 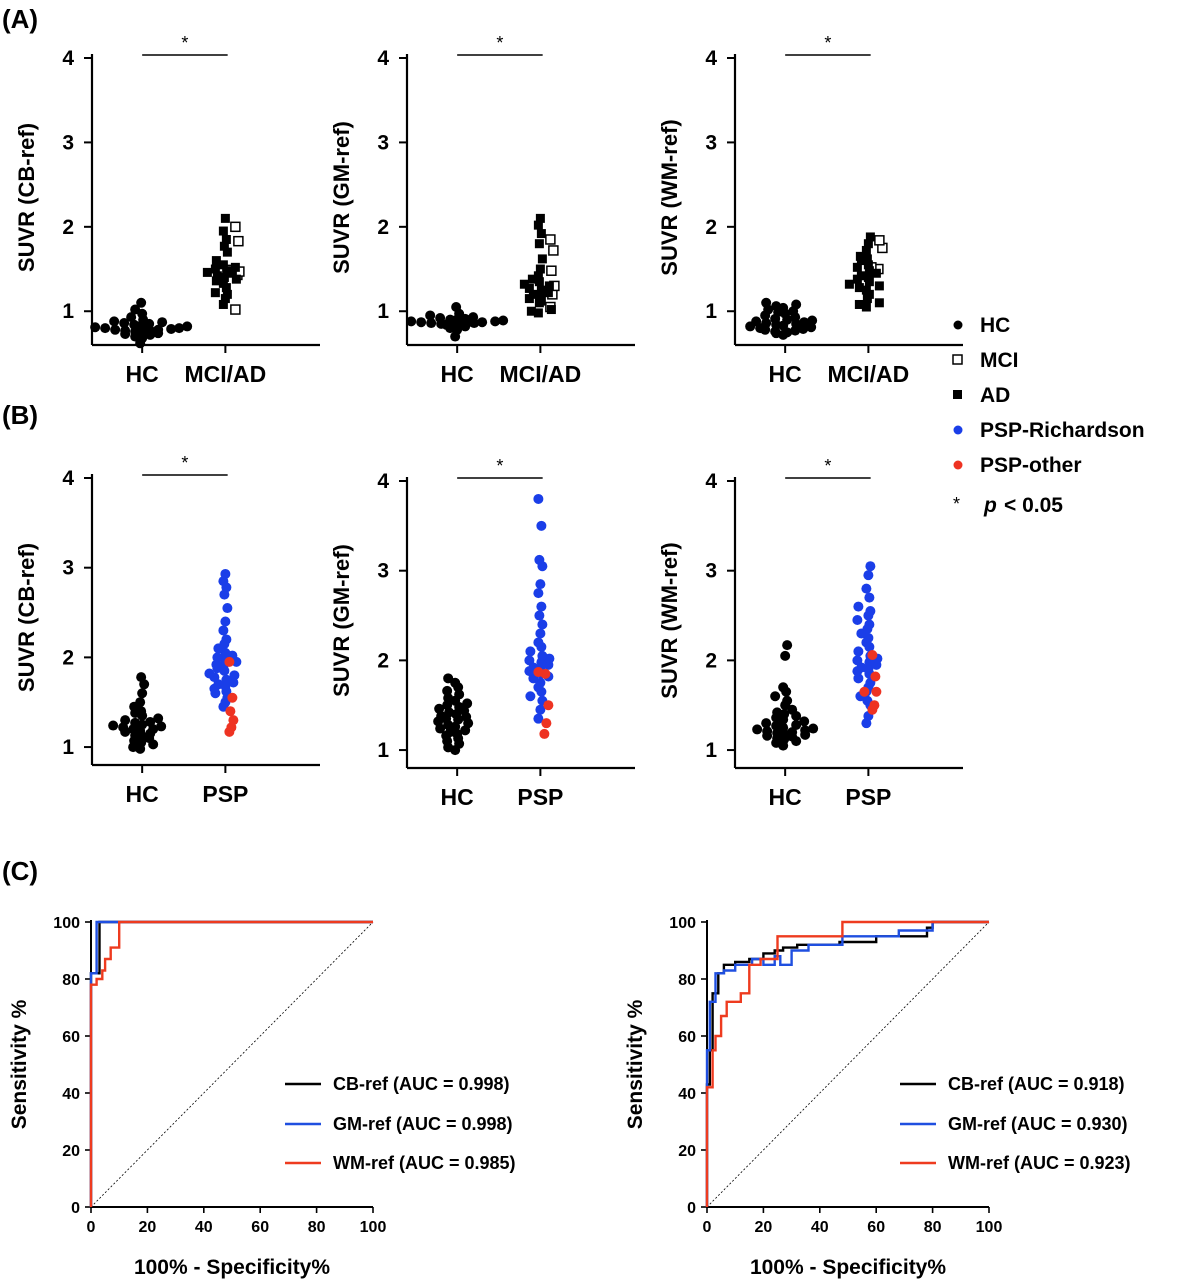 I want to click on x-category-label: PSP, so click(x=540, y=797).